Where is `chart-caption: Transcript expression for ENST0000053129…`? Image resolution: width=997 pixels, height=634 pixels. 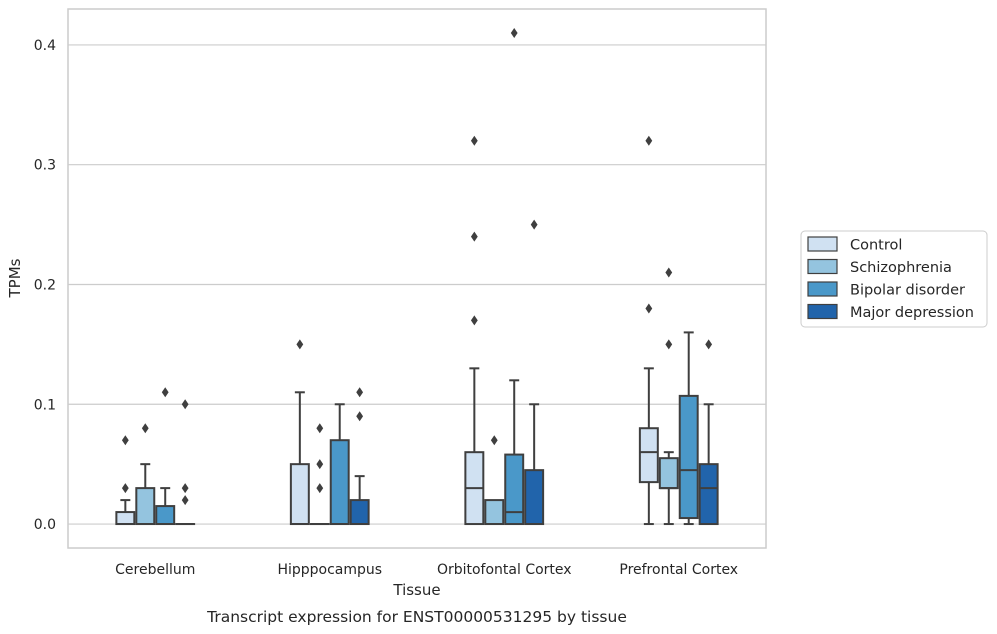
chart-caption: Transcript expression for ENST0000053129… is located at coordinates (416, 617).